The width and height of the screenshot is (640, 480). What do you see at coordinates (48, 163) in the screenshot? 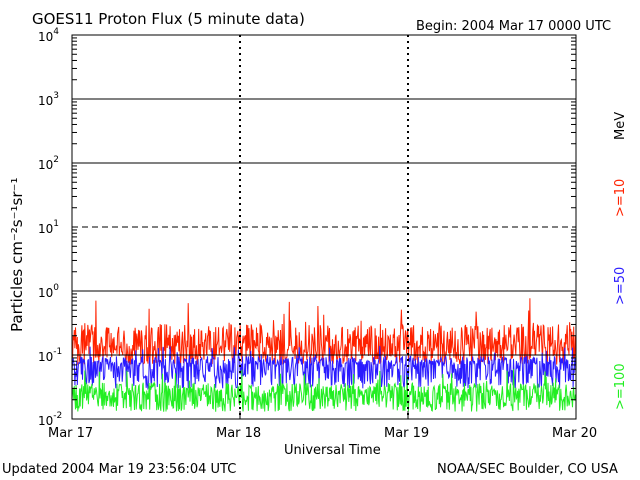
I see `y-tick-label: 10²` at bounding box center [48, 163].